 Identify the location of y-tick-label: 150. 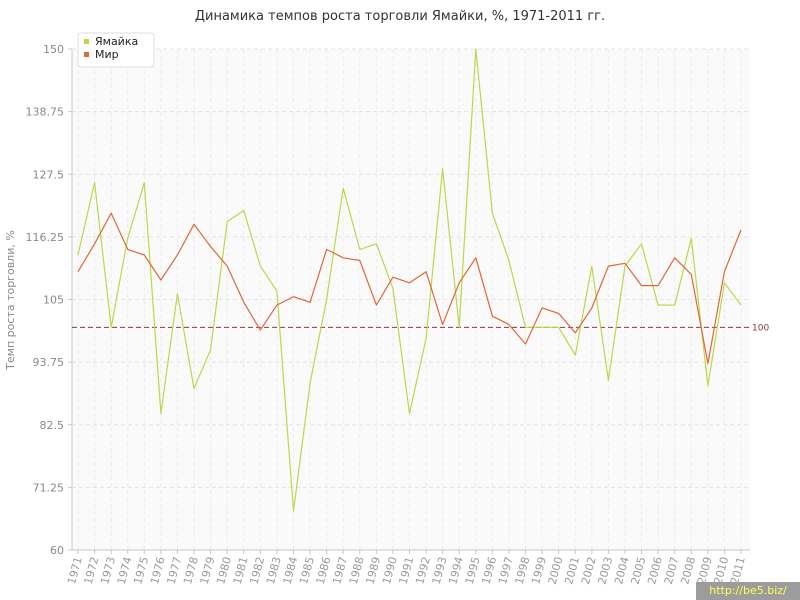
(53, 49).